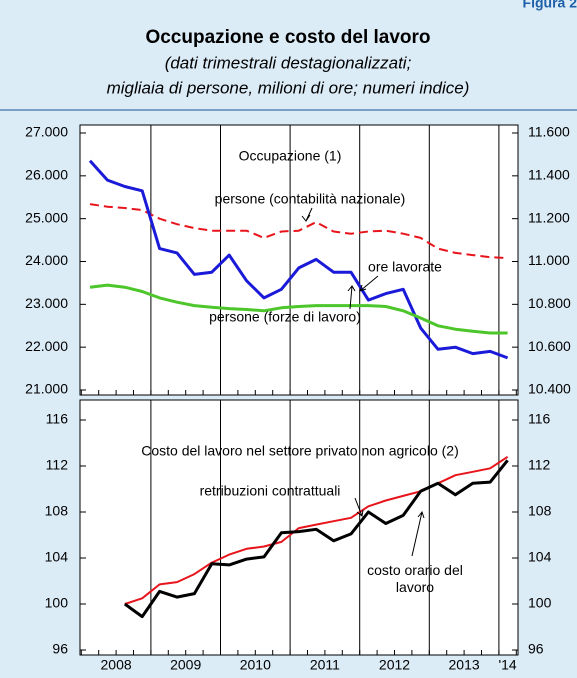 Image resolution: width=577 pixels, height=678 pixels. I want to click on series-label: ore lavorate, so click(405, 267).